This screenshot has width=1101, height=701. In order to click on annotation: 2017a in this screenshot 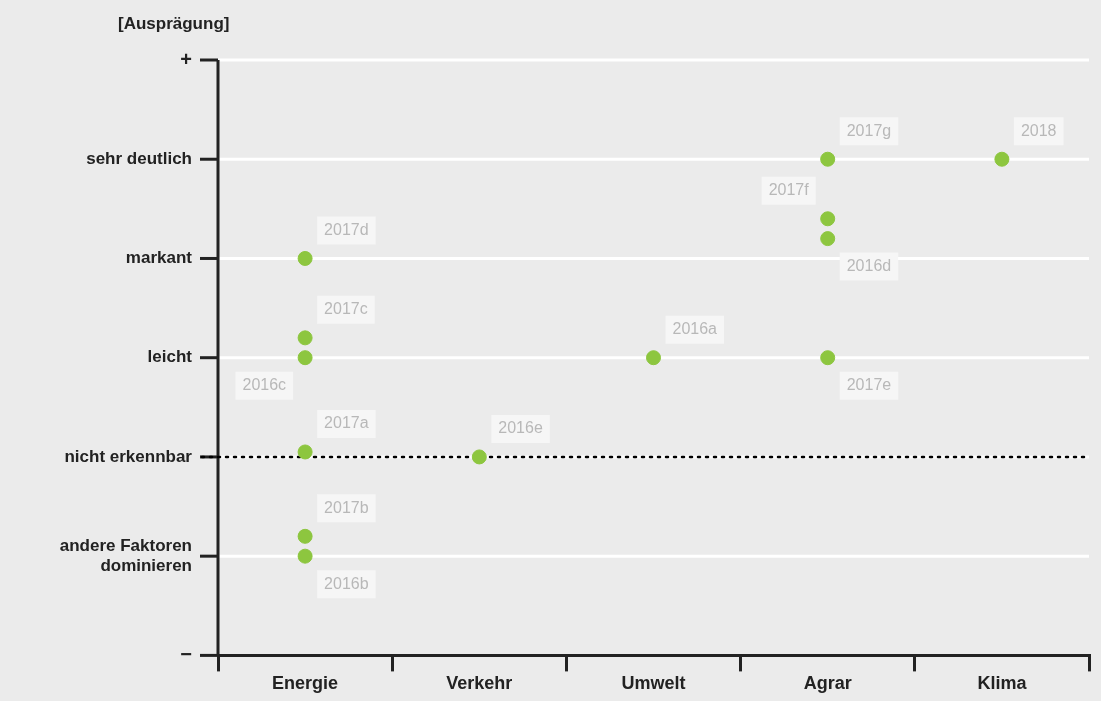, I will do `click(346, 423)`.